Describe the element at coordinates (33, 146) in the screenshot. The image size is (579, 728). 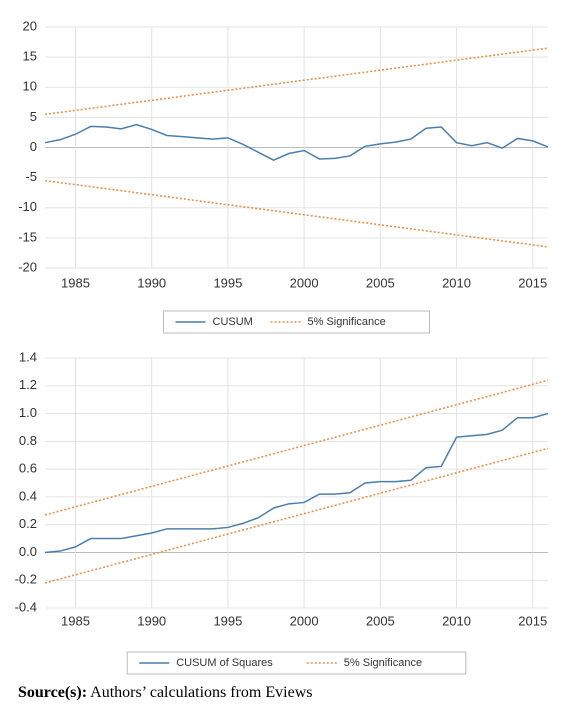
I see `y-tick-label: 0` at that location.